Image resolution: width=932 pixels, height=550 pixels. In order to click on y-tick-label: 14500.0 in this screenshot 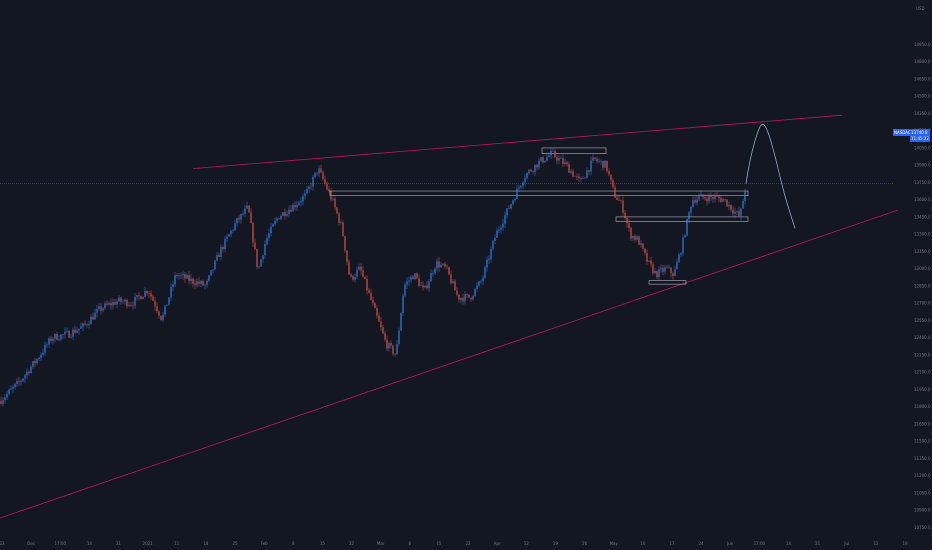, I will do `click(922, 96)`.